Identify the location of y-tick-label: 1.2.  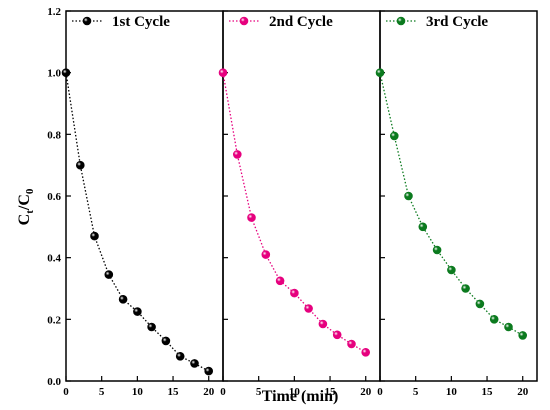
(54, 12).